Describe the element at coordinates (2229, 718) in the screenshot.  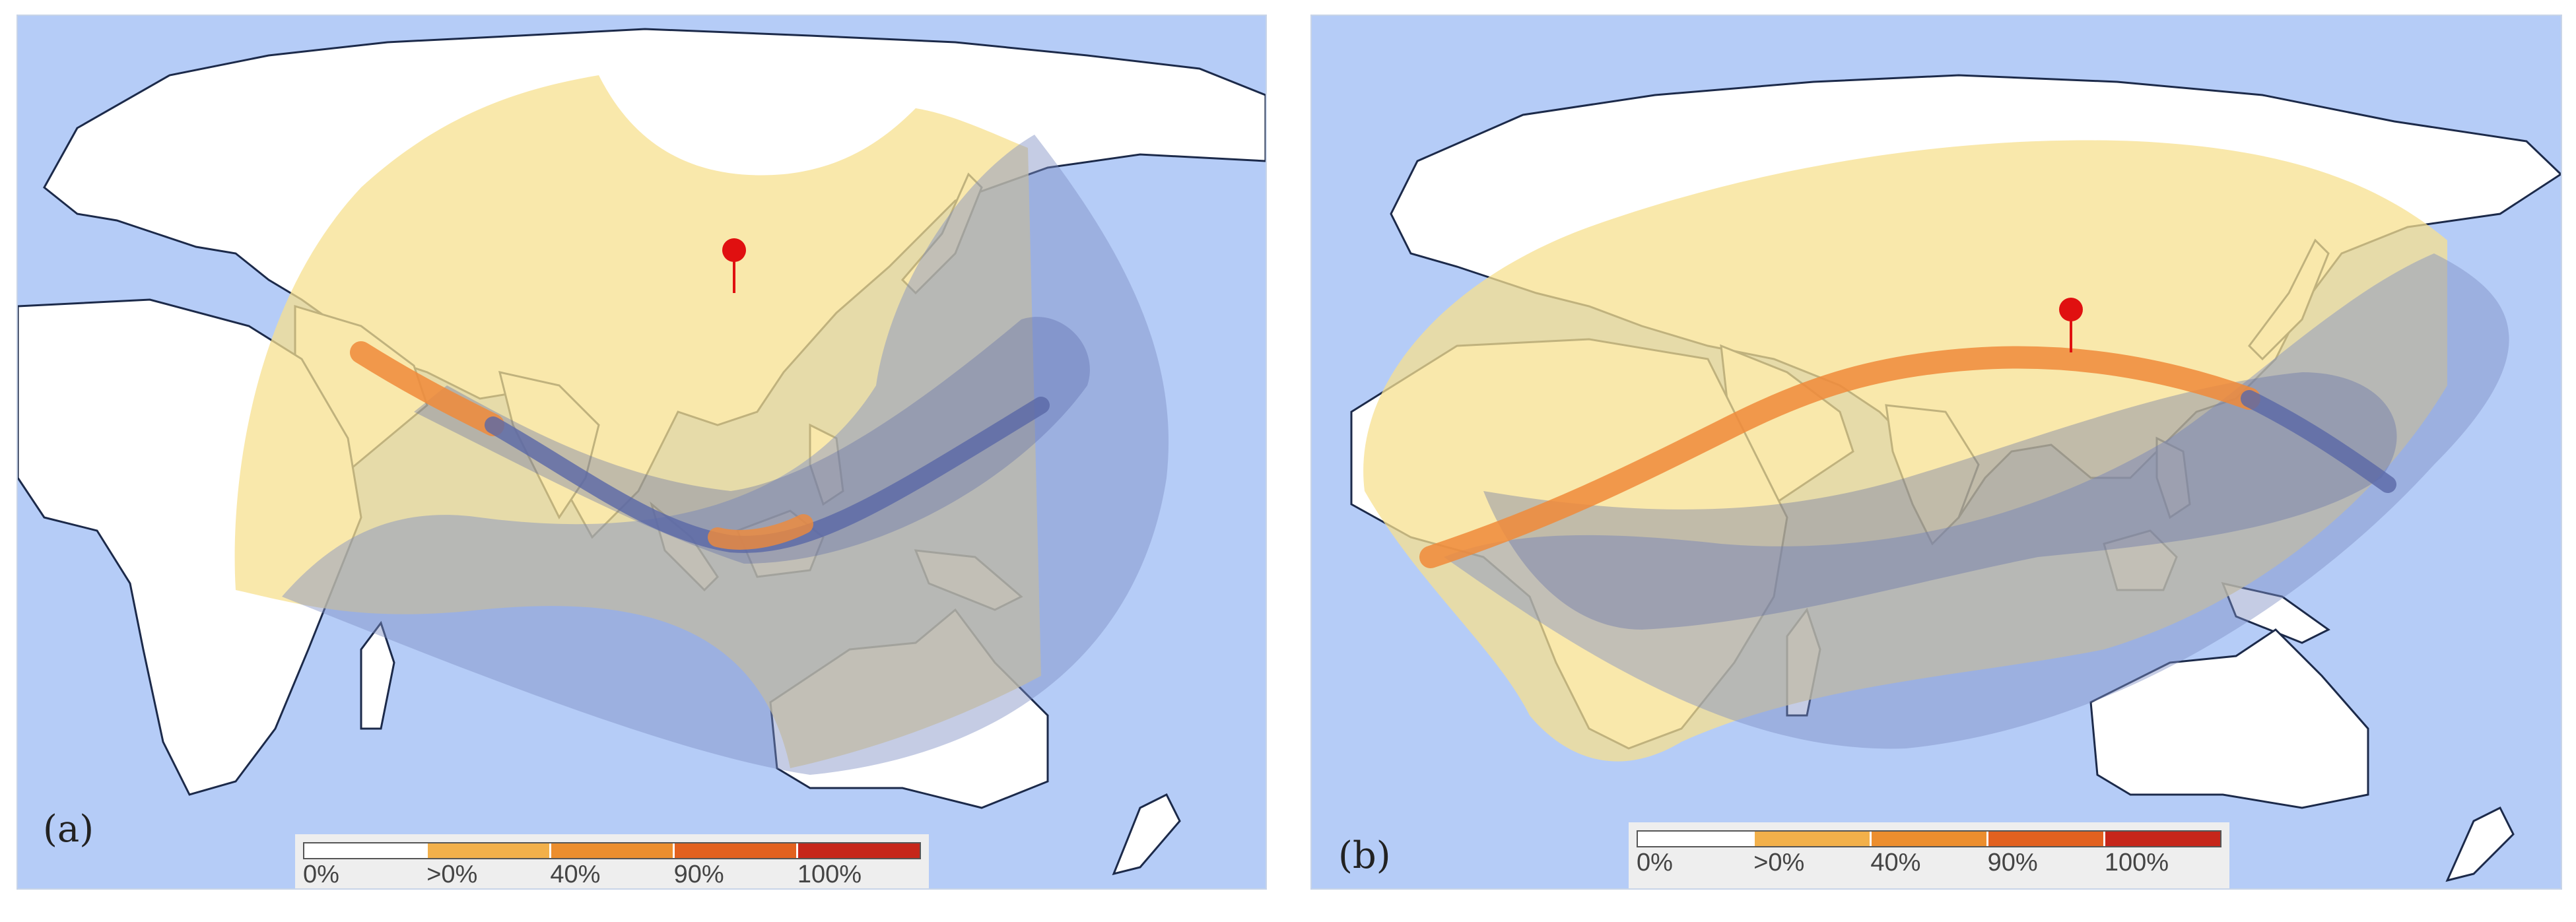
I see `australia-landmass` at that location.